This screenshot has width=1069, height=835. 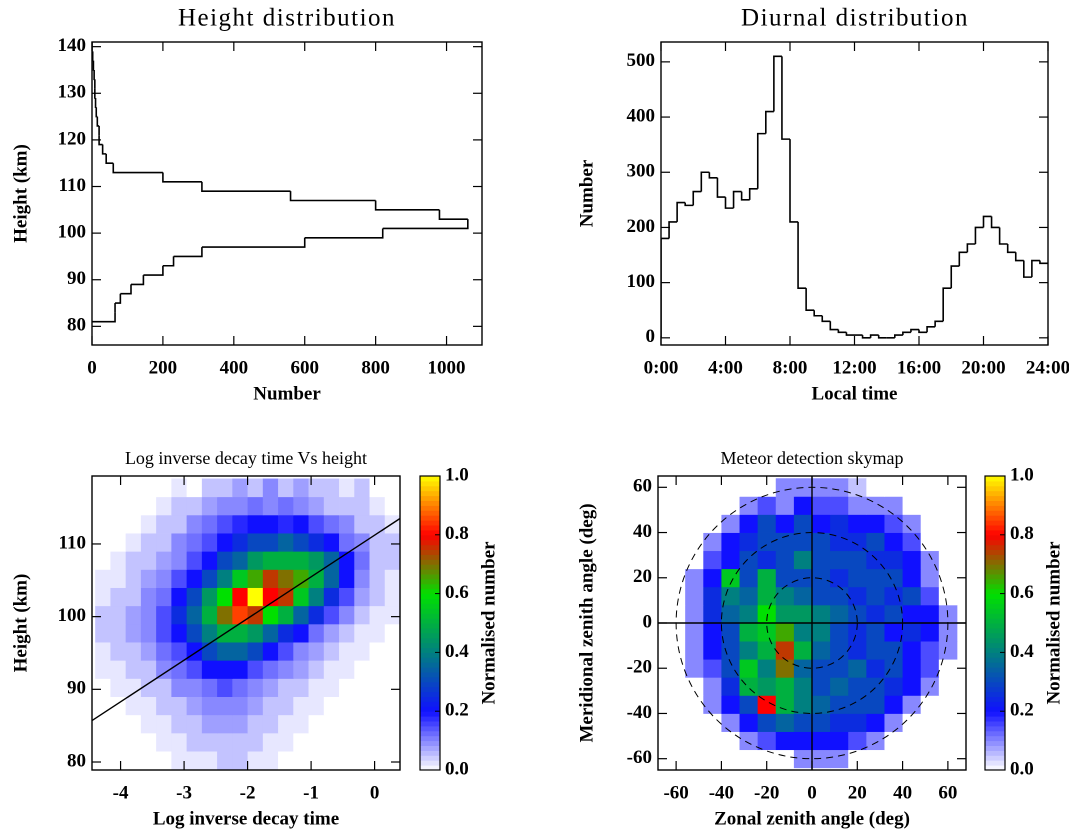 I want to click on plot-area, so click(x=812, y=623).